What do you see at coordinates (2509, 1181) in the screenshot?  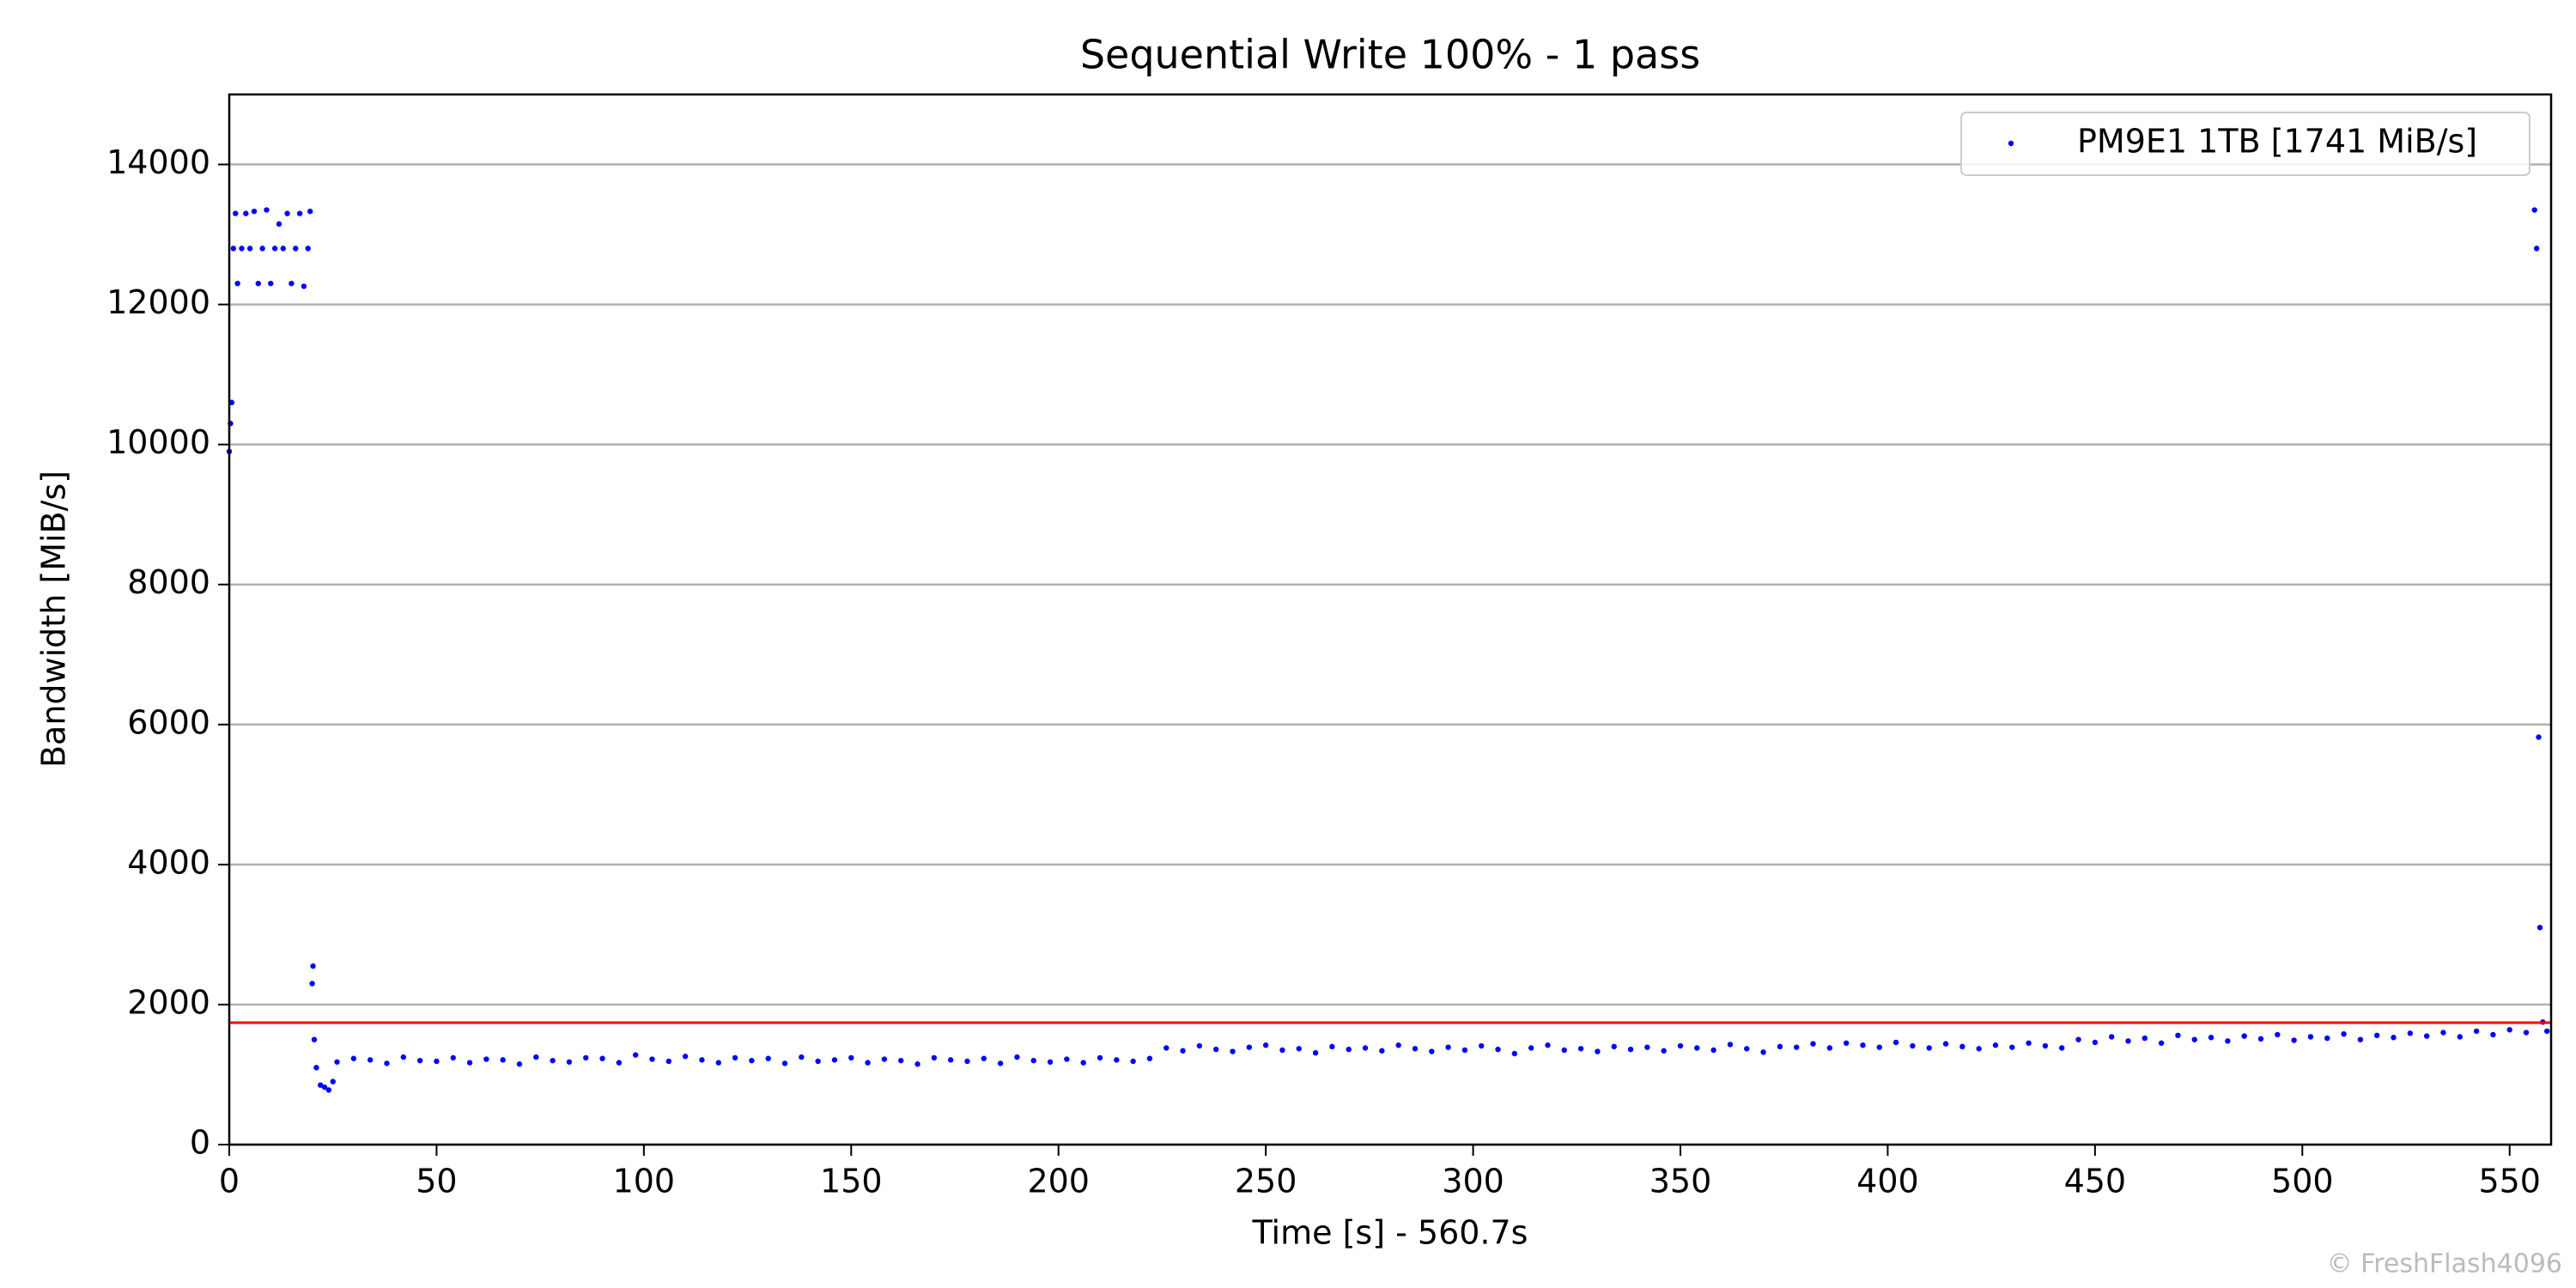 I see `x-tick-label: 550` at bounding box center [2509, 1181].